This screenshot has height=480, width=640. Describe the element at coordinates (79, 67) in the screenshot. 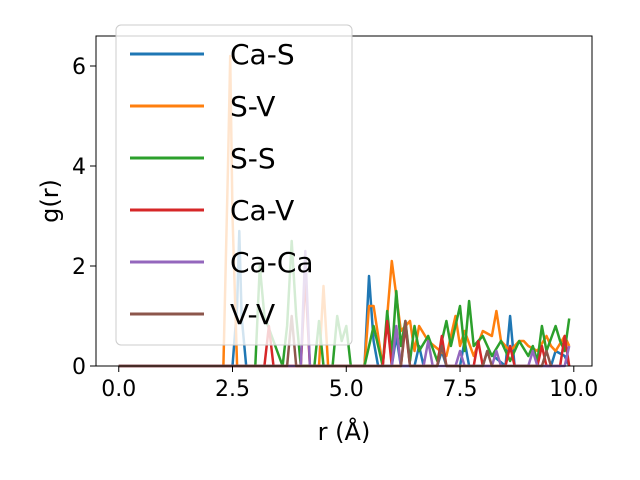

I see `y-tick-label: 6` at that location.